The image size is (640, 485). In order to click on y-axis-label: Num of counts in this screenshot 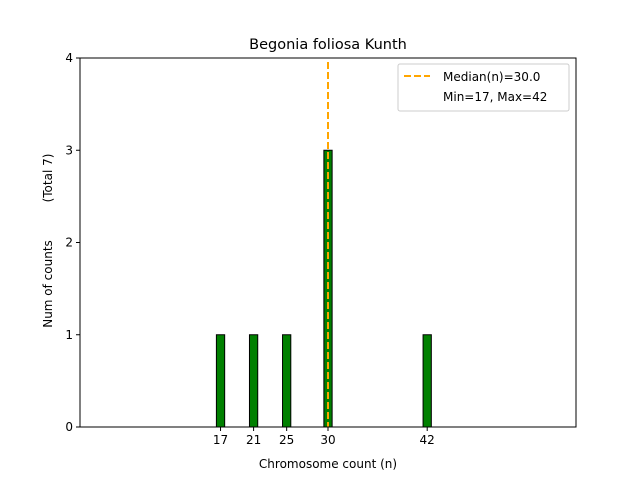, I will do `click(48, 284)`.